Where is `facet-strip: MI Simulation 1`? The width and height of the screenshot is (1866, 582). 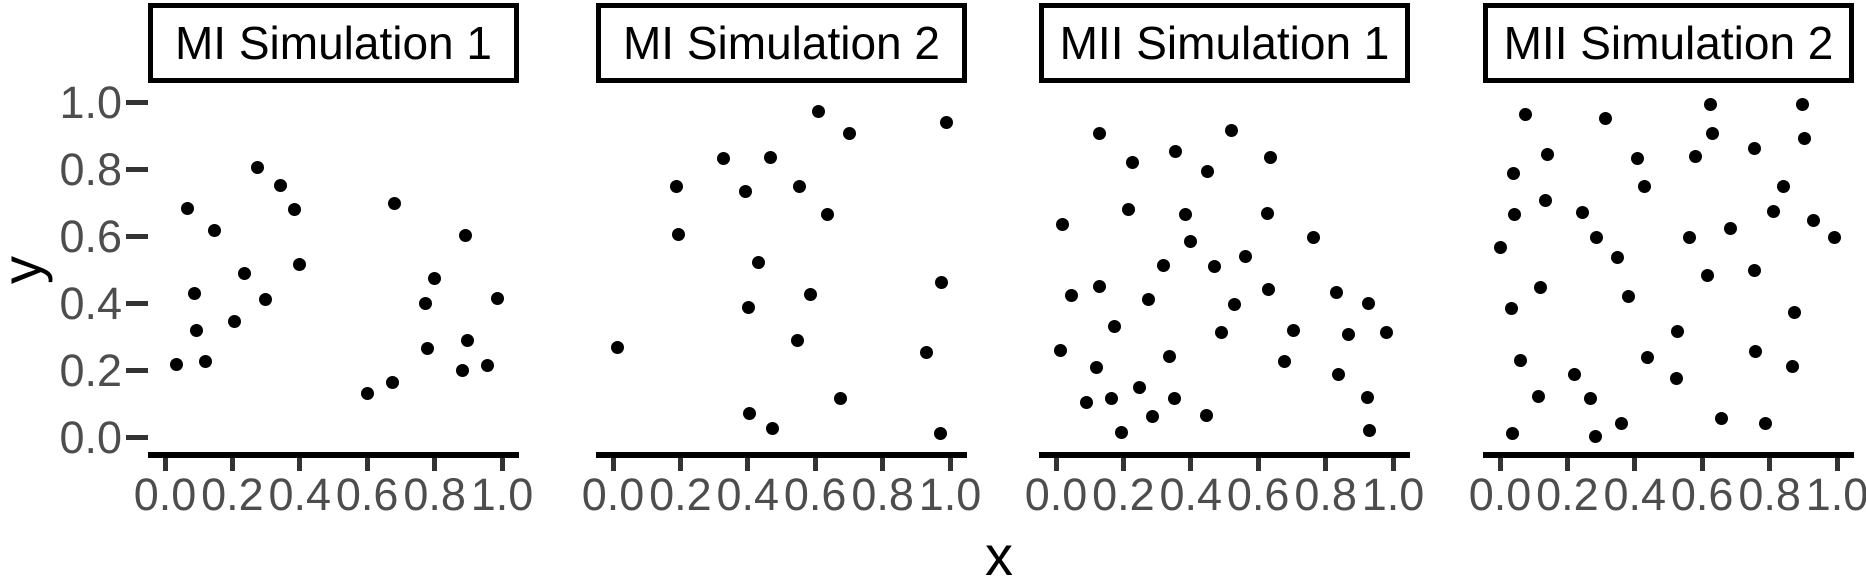
facet-strip: MI Simulation 1 is located at coordinates (333, 43).